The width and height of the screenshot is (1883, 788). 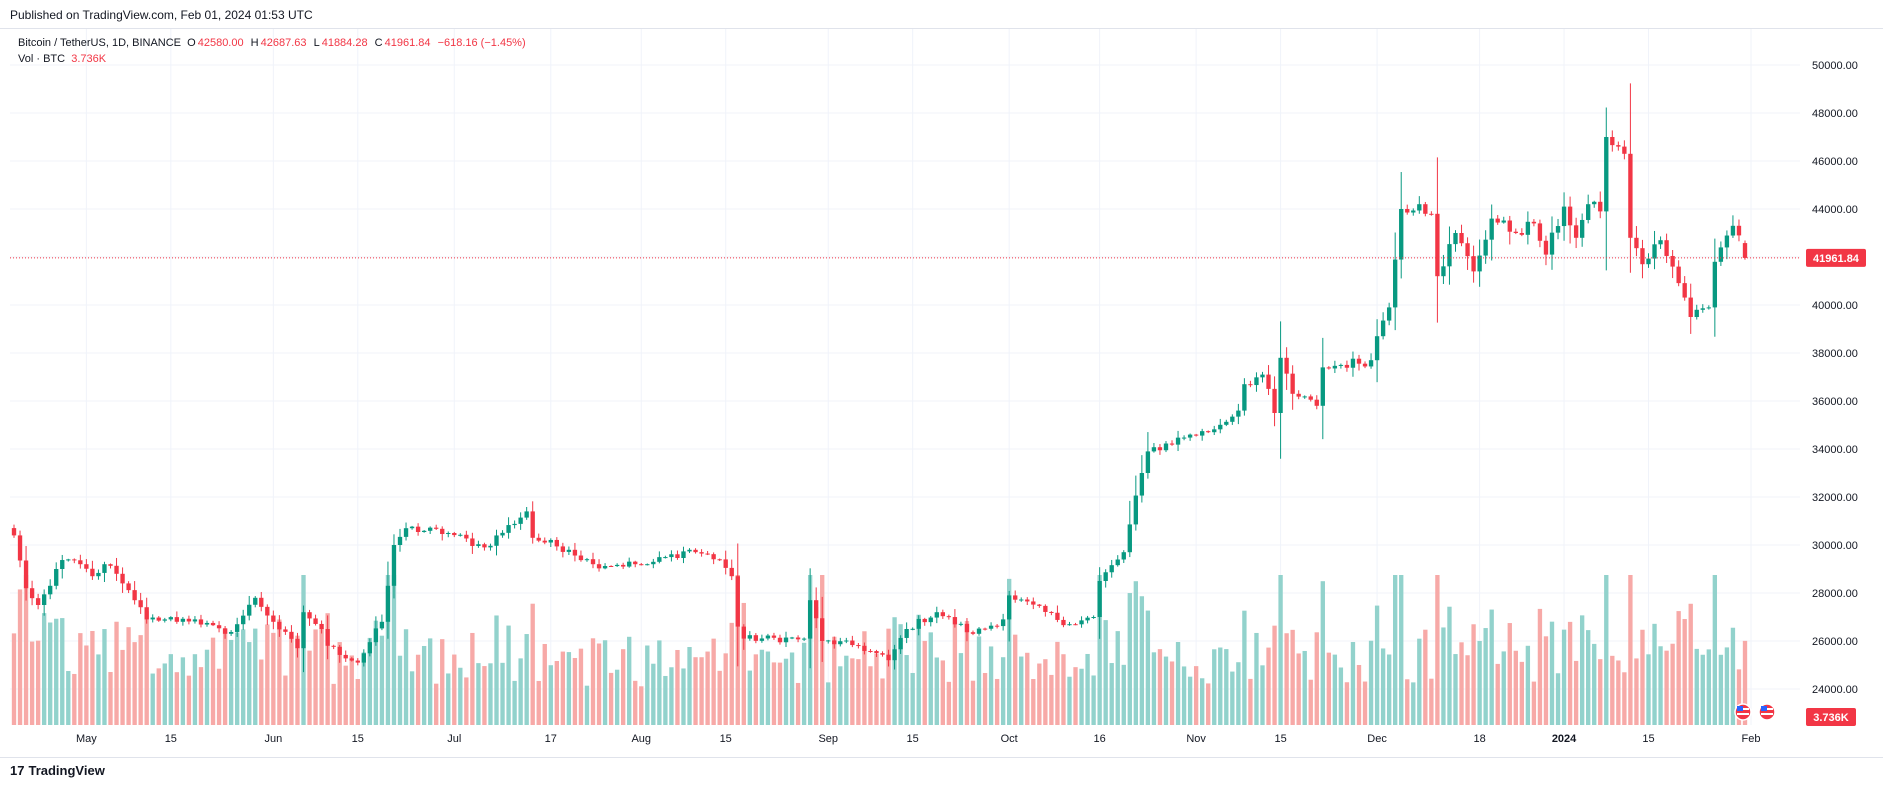 What do you see at coordinates (42, 59) in the screenshot?
I see `volume-label: Vol · BTC` at bounding box center [42, 59].